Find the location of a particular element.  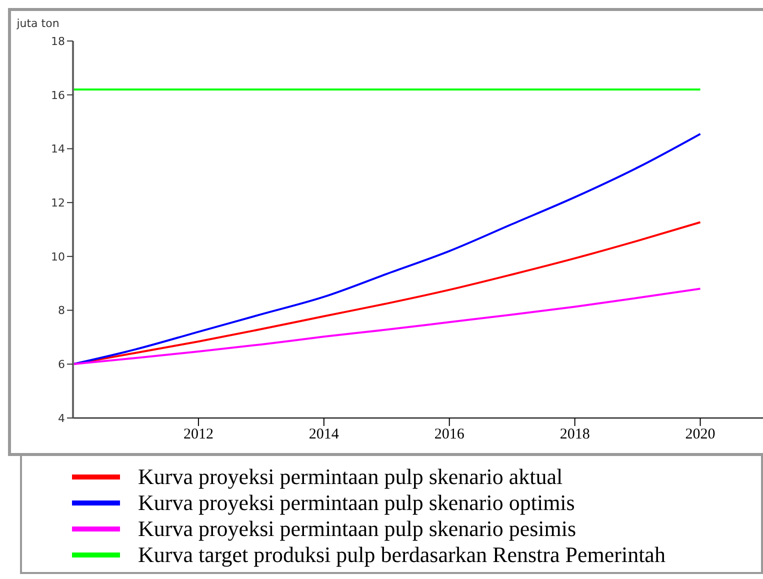

y-tick-label: 8 is located at coordinates (61, 311).